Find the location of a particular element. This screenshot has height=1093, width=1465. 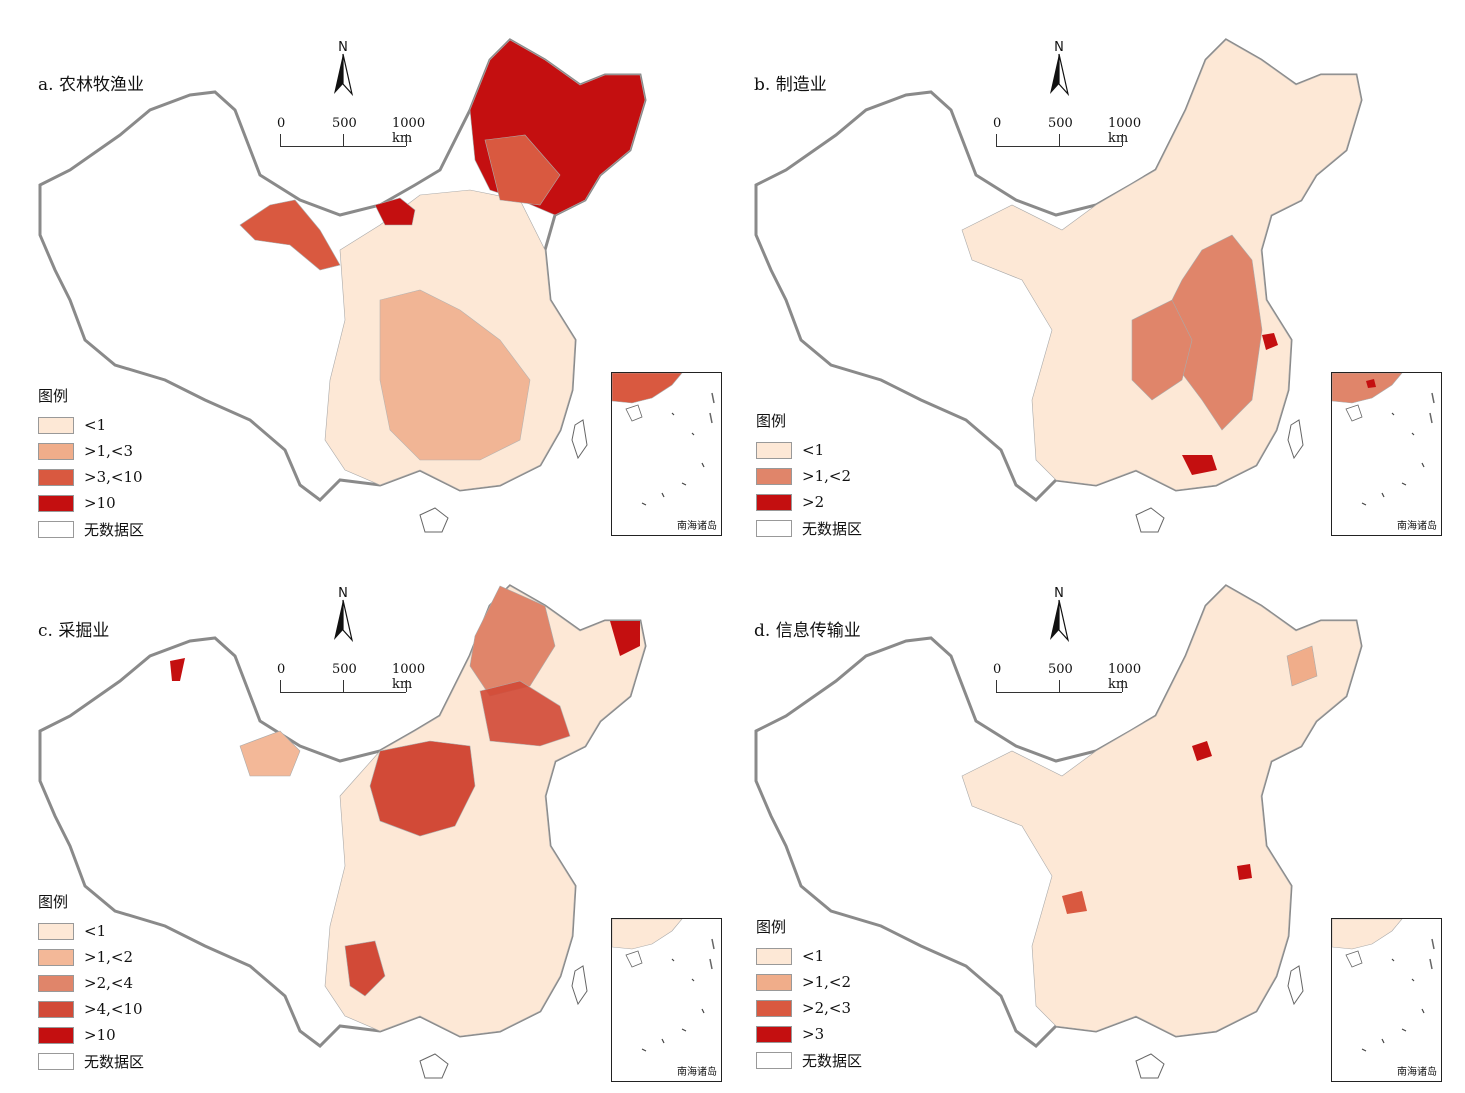

north-arrow-icon is located at coordinates (344, 75).